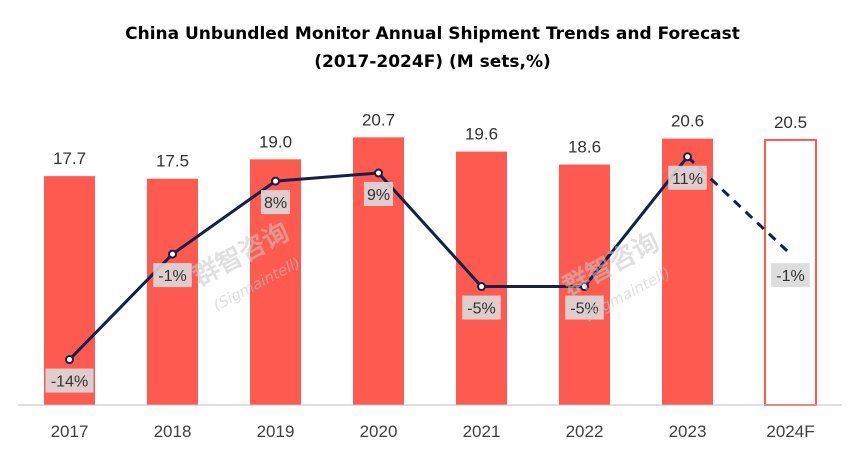  I want to click on bar-2018, so click(172, 291).